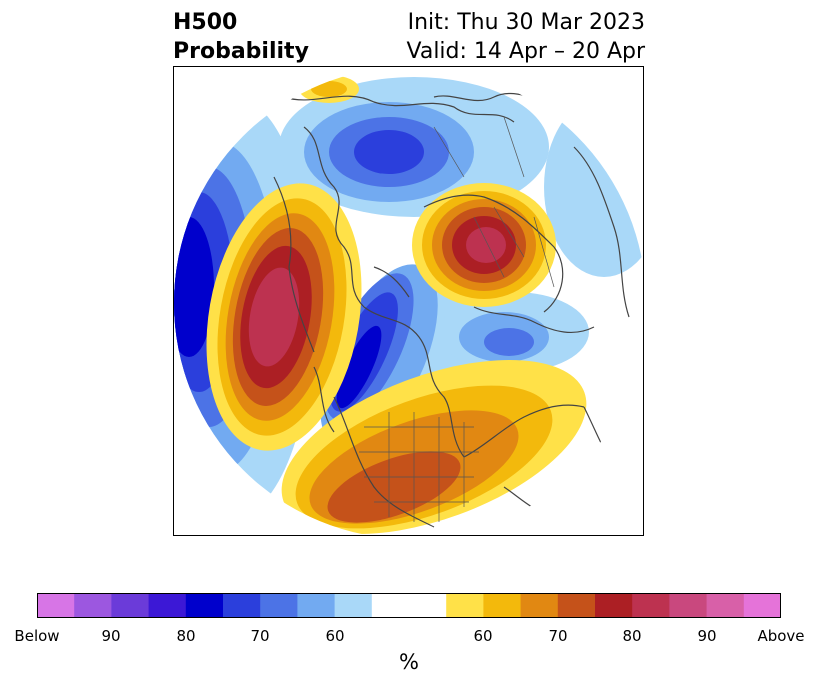  I want to click on init-date: Init: Thu 30 Mar 2023, so click(526, 22).